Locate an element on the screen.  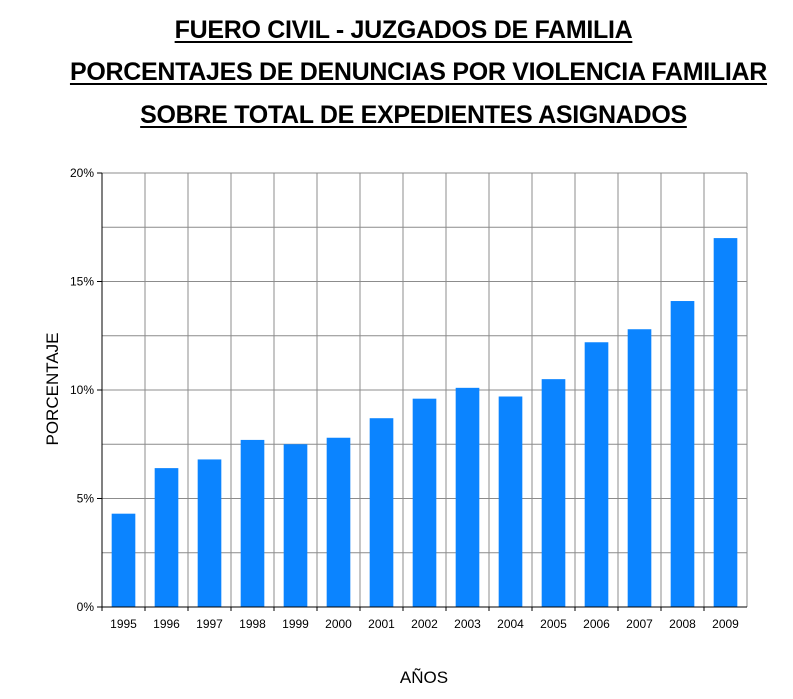
y-tick-label: 15% is located at coordinates (82, 282).